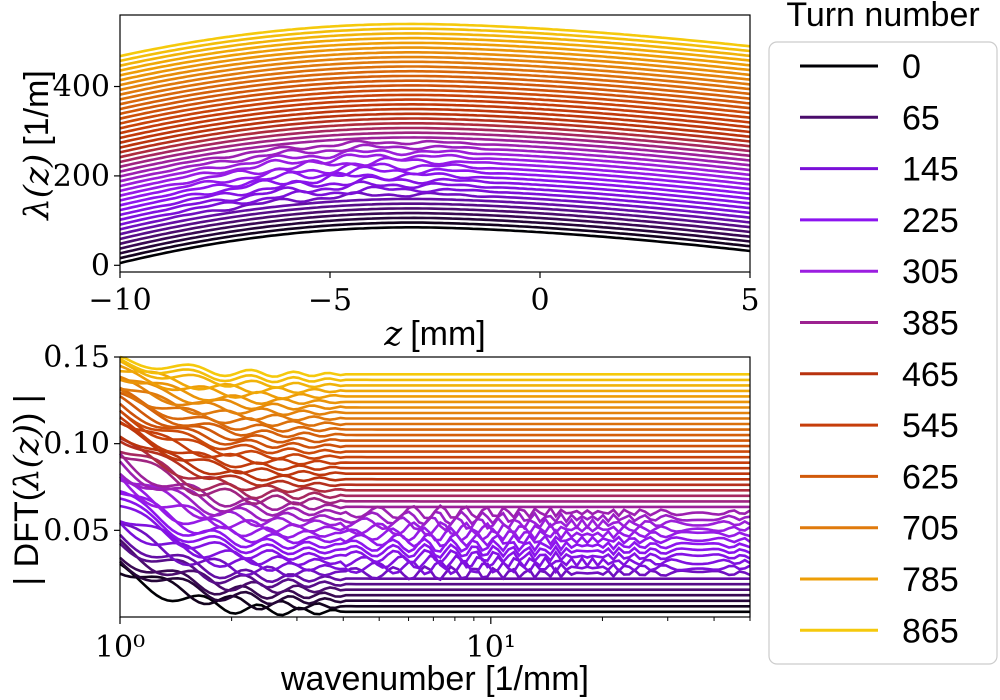  I want to click on top-xlabel-symbol: z, so click(393, 334).